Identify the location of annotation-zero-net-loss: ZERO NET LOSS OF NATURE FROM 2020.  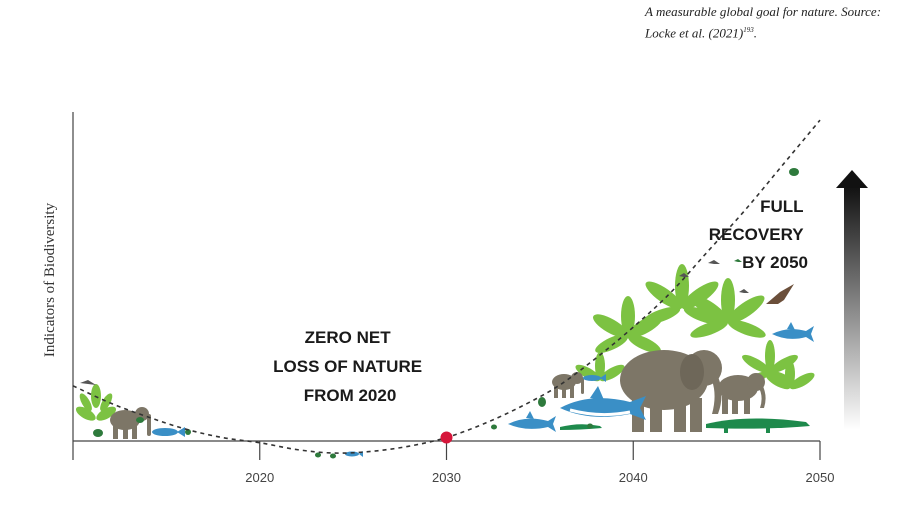
(350, 366).